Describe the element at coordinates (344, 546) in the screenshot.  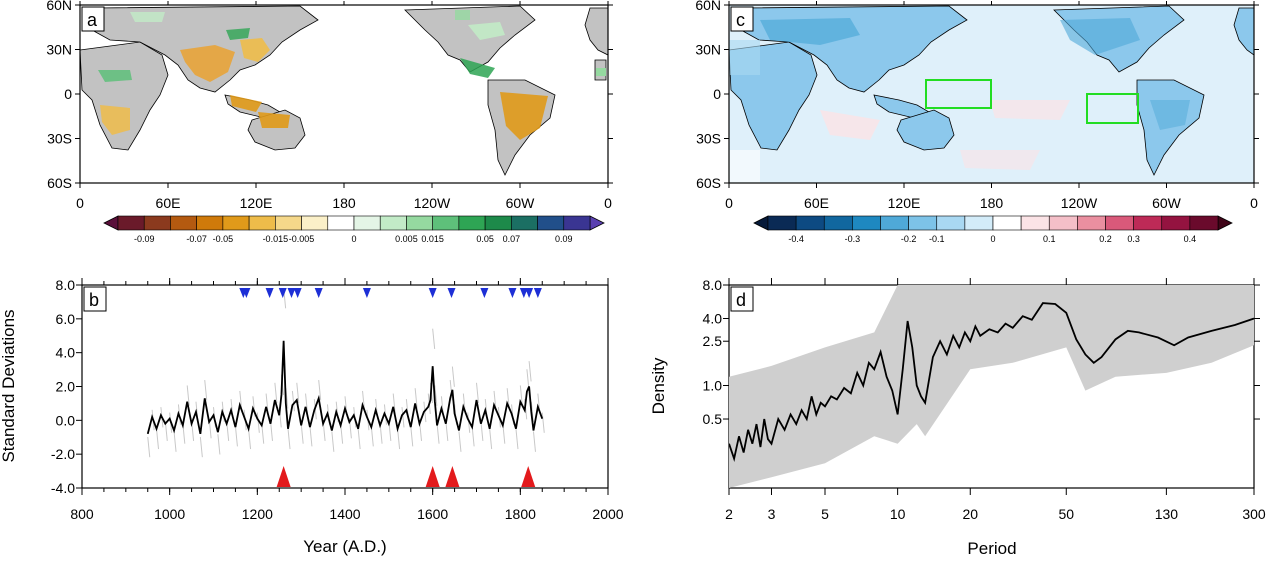
I see `panel-b-xlabel: Year (A.D.)` at that location.